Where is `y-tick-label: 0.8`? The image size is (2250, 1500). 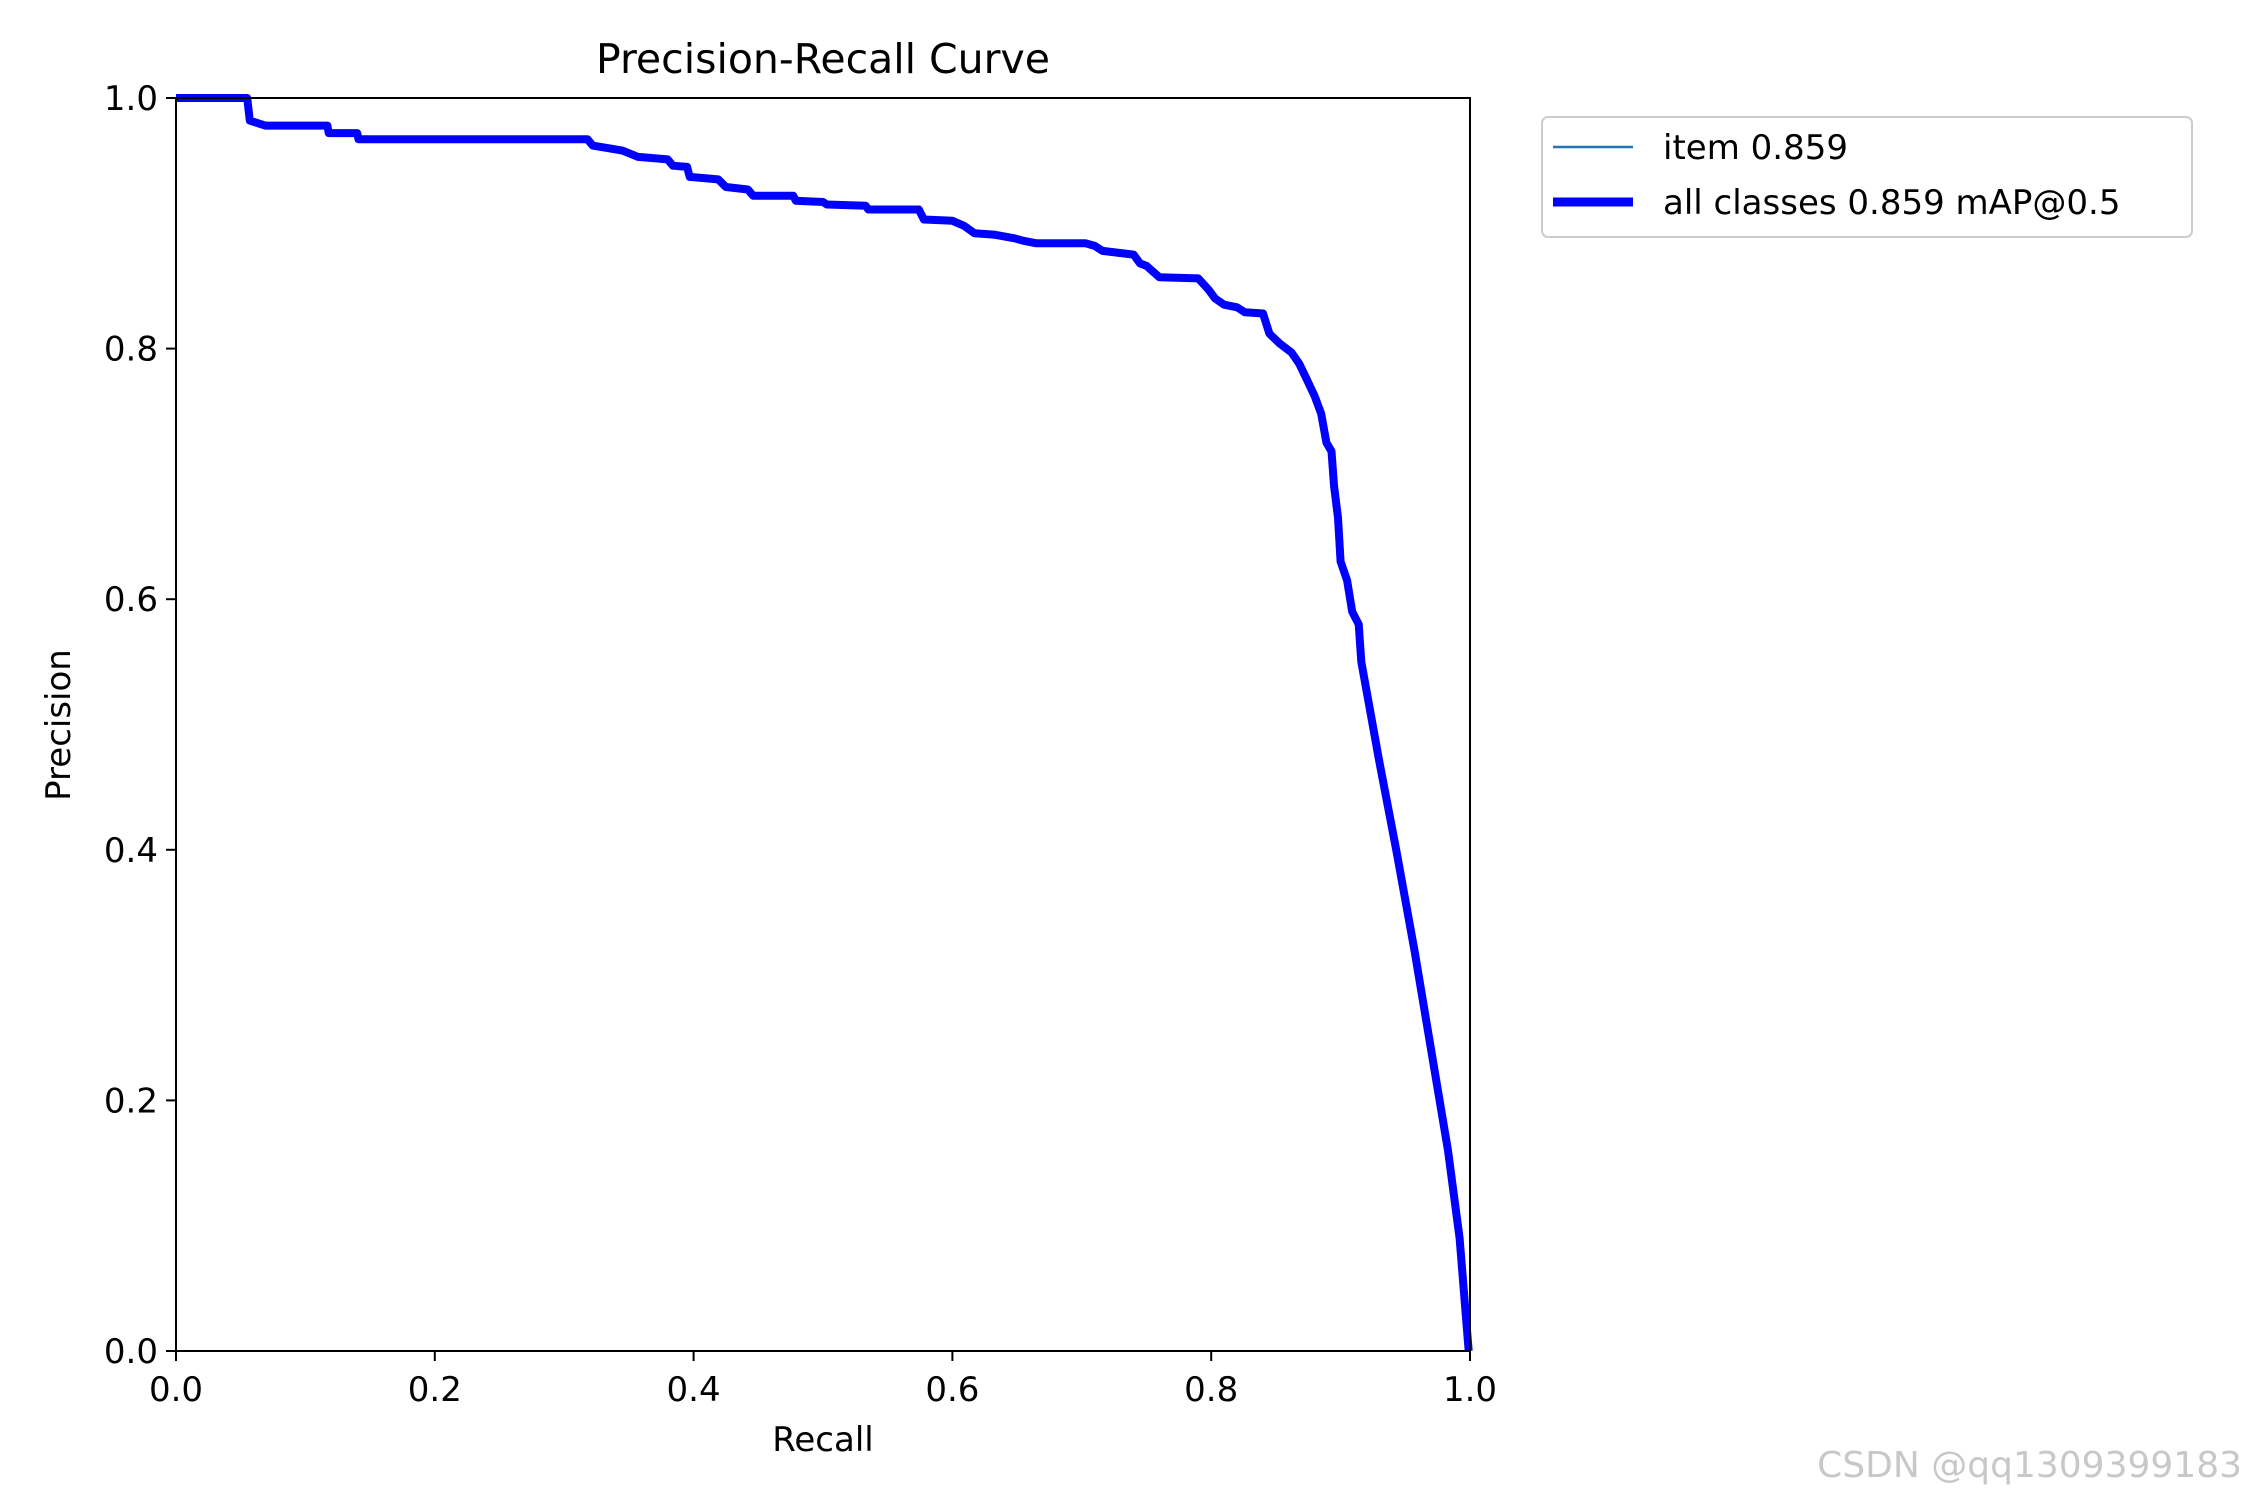
y-tick-label: 0.8 is located at coordinates (131, 350).